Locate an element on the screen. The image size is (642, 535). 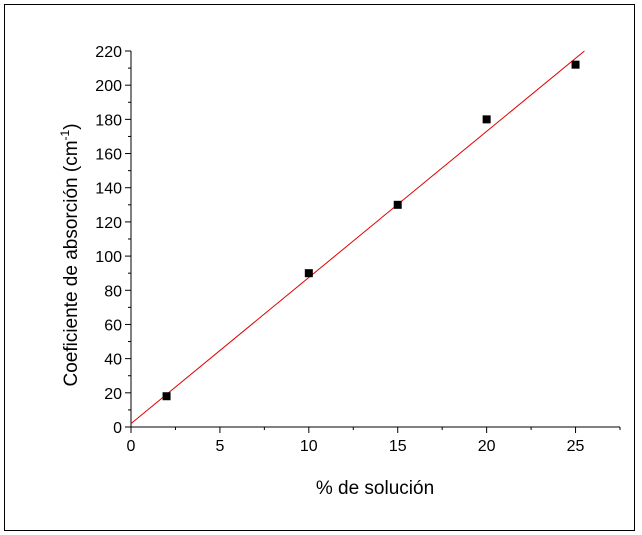
y-tick-label: 140 is located at coordinates (108, 189).